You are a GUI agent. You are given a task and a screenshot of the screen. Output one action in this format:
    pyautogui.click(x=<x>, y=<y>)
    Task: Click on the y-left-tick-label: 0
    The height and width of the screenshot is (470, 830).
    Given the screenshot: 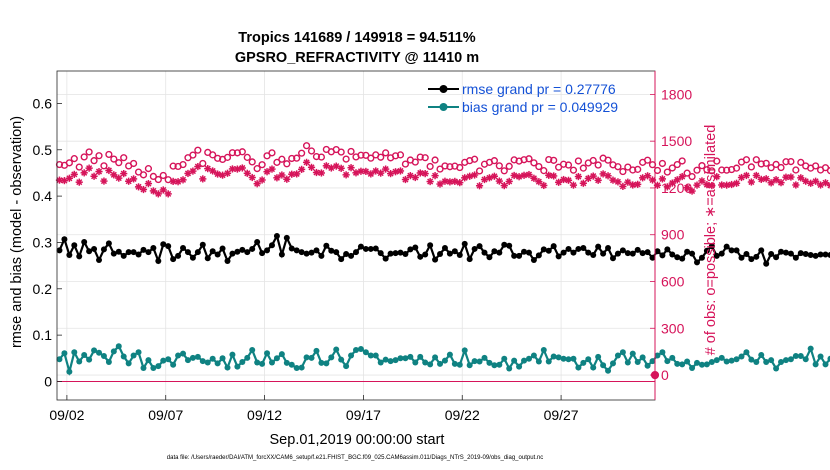 What is the action you would take?
    pyautogui.click(x=48, y=381)
    